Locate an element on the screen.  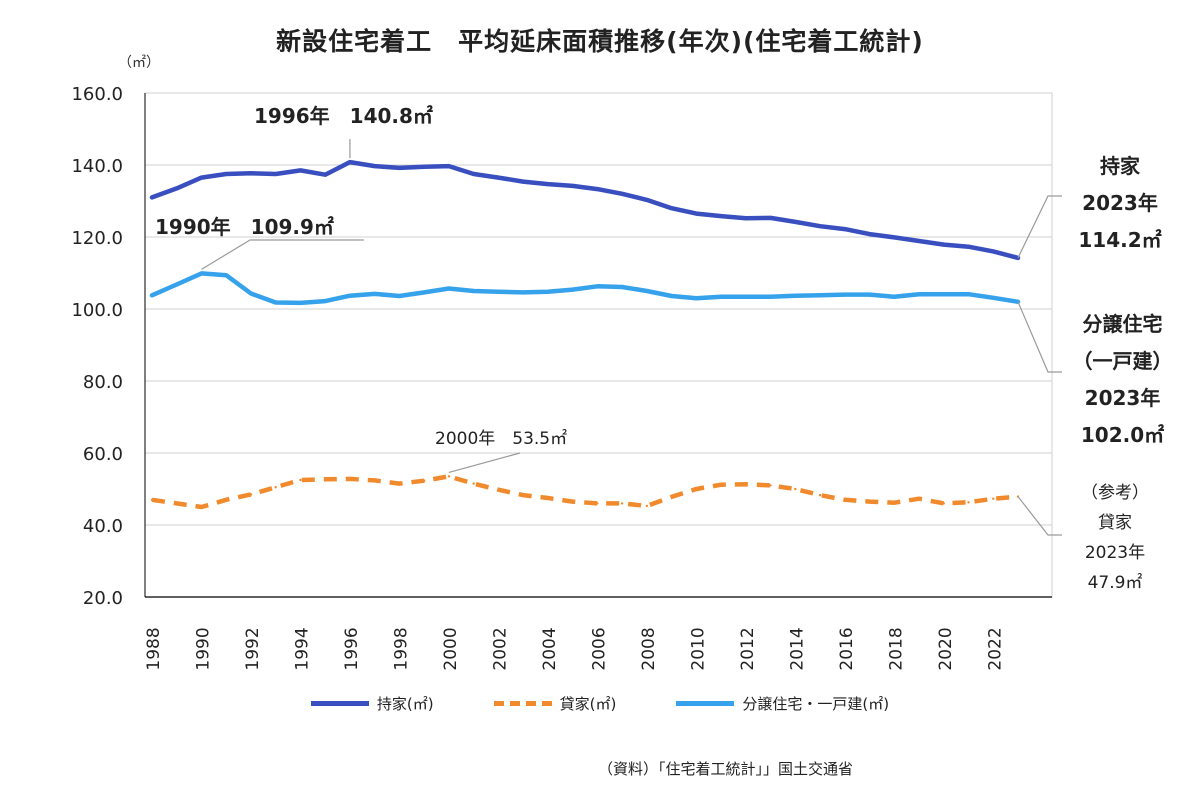
x-tick-label: 2016 is located at coordinates (847, 648).